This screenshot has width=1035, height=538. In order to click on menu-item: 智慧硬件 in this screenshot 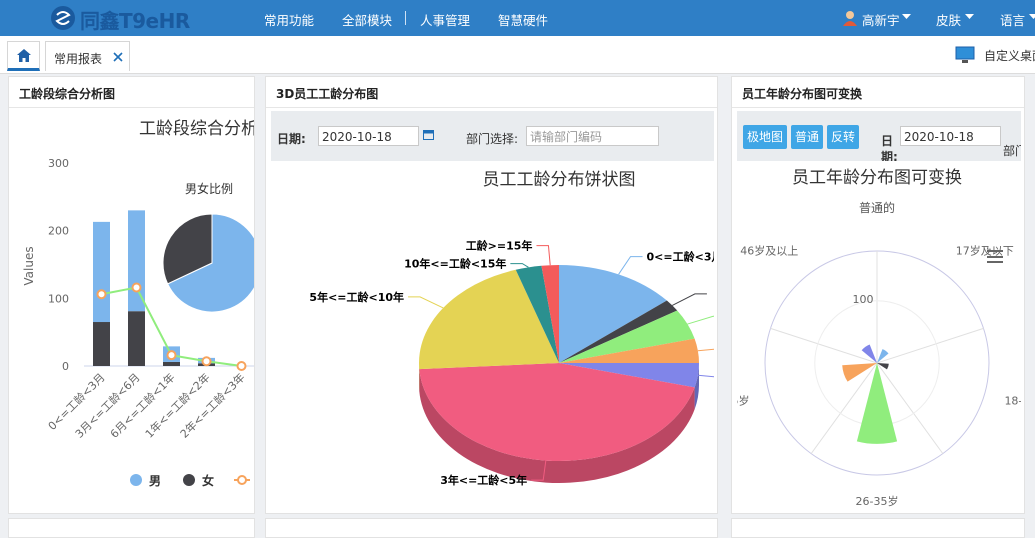, I will do `click(523, 19)`.